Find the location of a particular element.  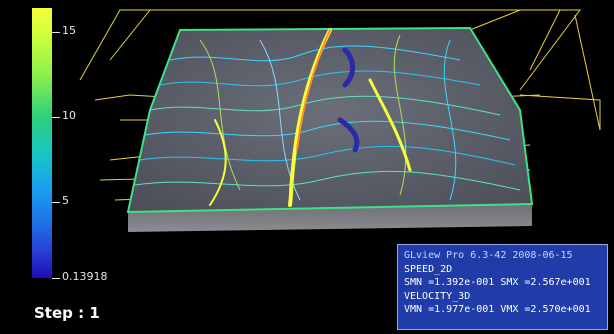

colorbar-tick-label: 15 is located at coordinates (69, 30).